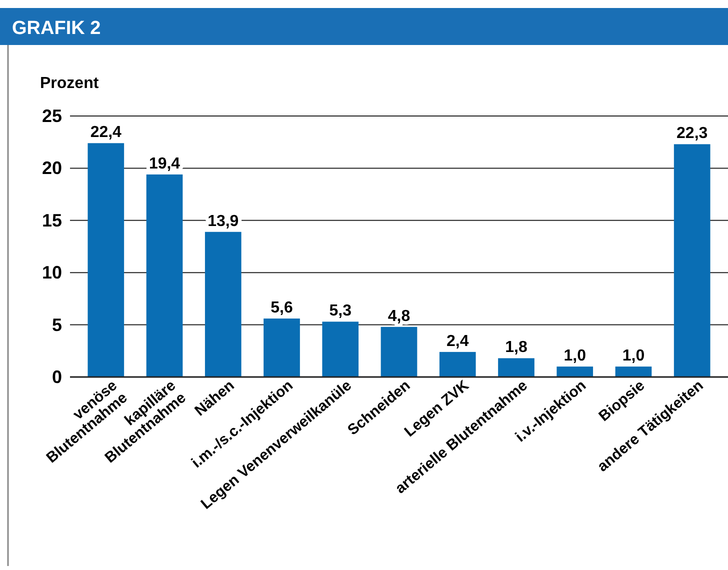  I want to click on y-tick-label: 0, so click(57, 377).